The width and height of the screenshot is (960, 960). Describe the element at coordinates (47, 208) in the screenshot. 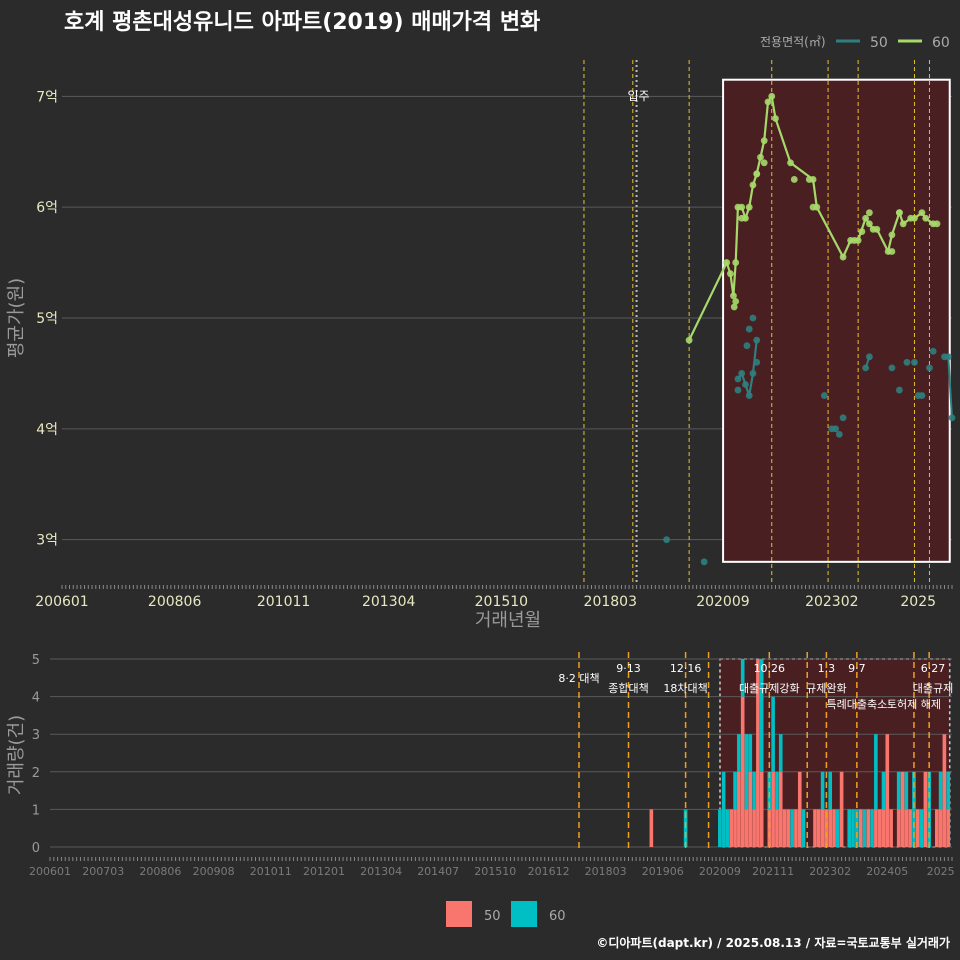

I see `y-tick-label: 6억` at that location.